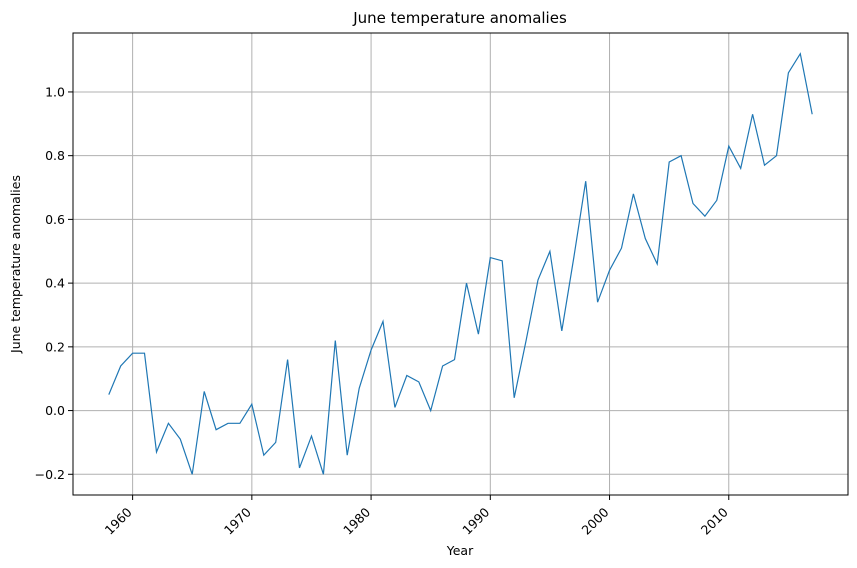  Describe the element at coordinates (237, 520) in the screenshot. I see `x-tick-label: 1970` at that location.